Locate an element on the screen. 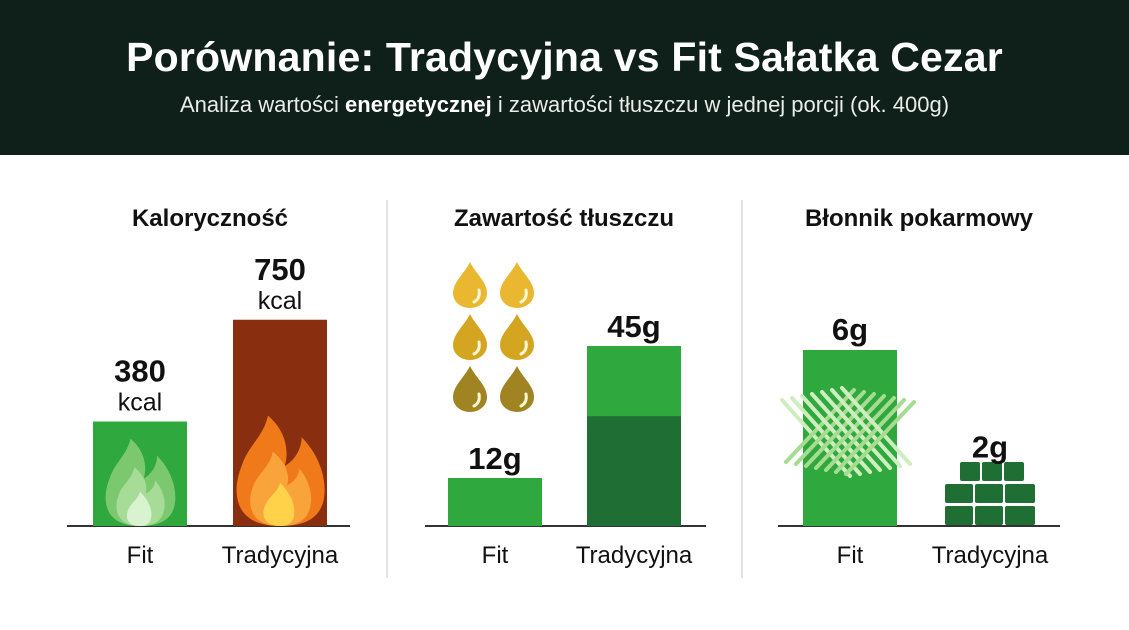 The height and width of the screenshot is (630, 1129). fat-bar-fit is located at coordinates (495, 502).